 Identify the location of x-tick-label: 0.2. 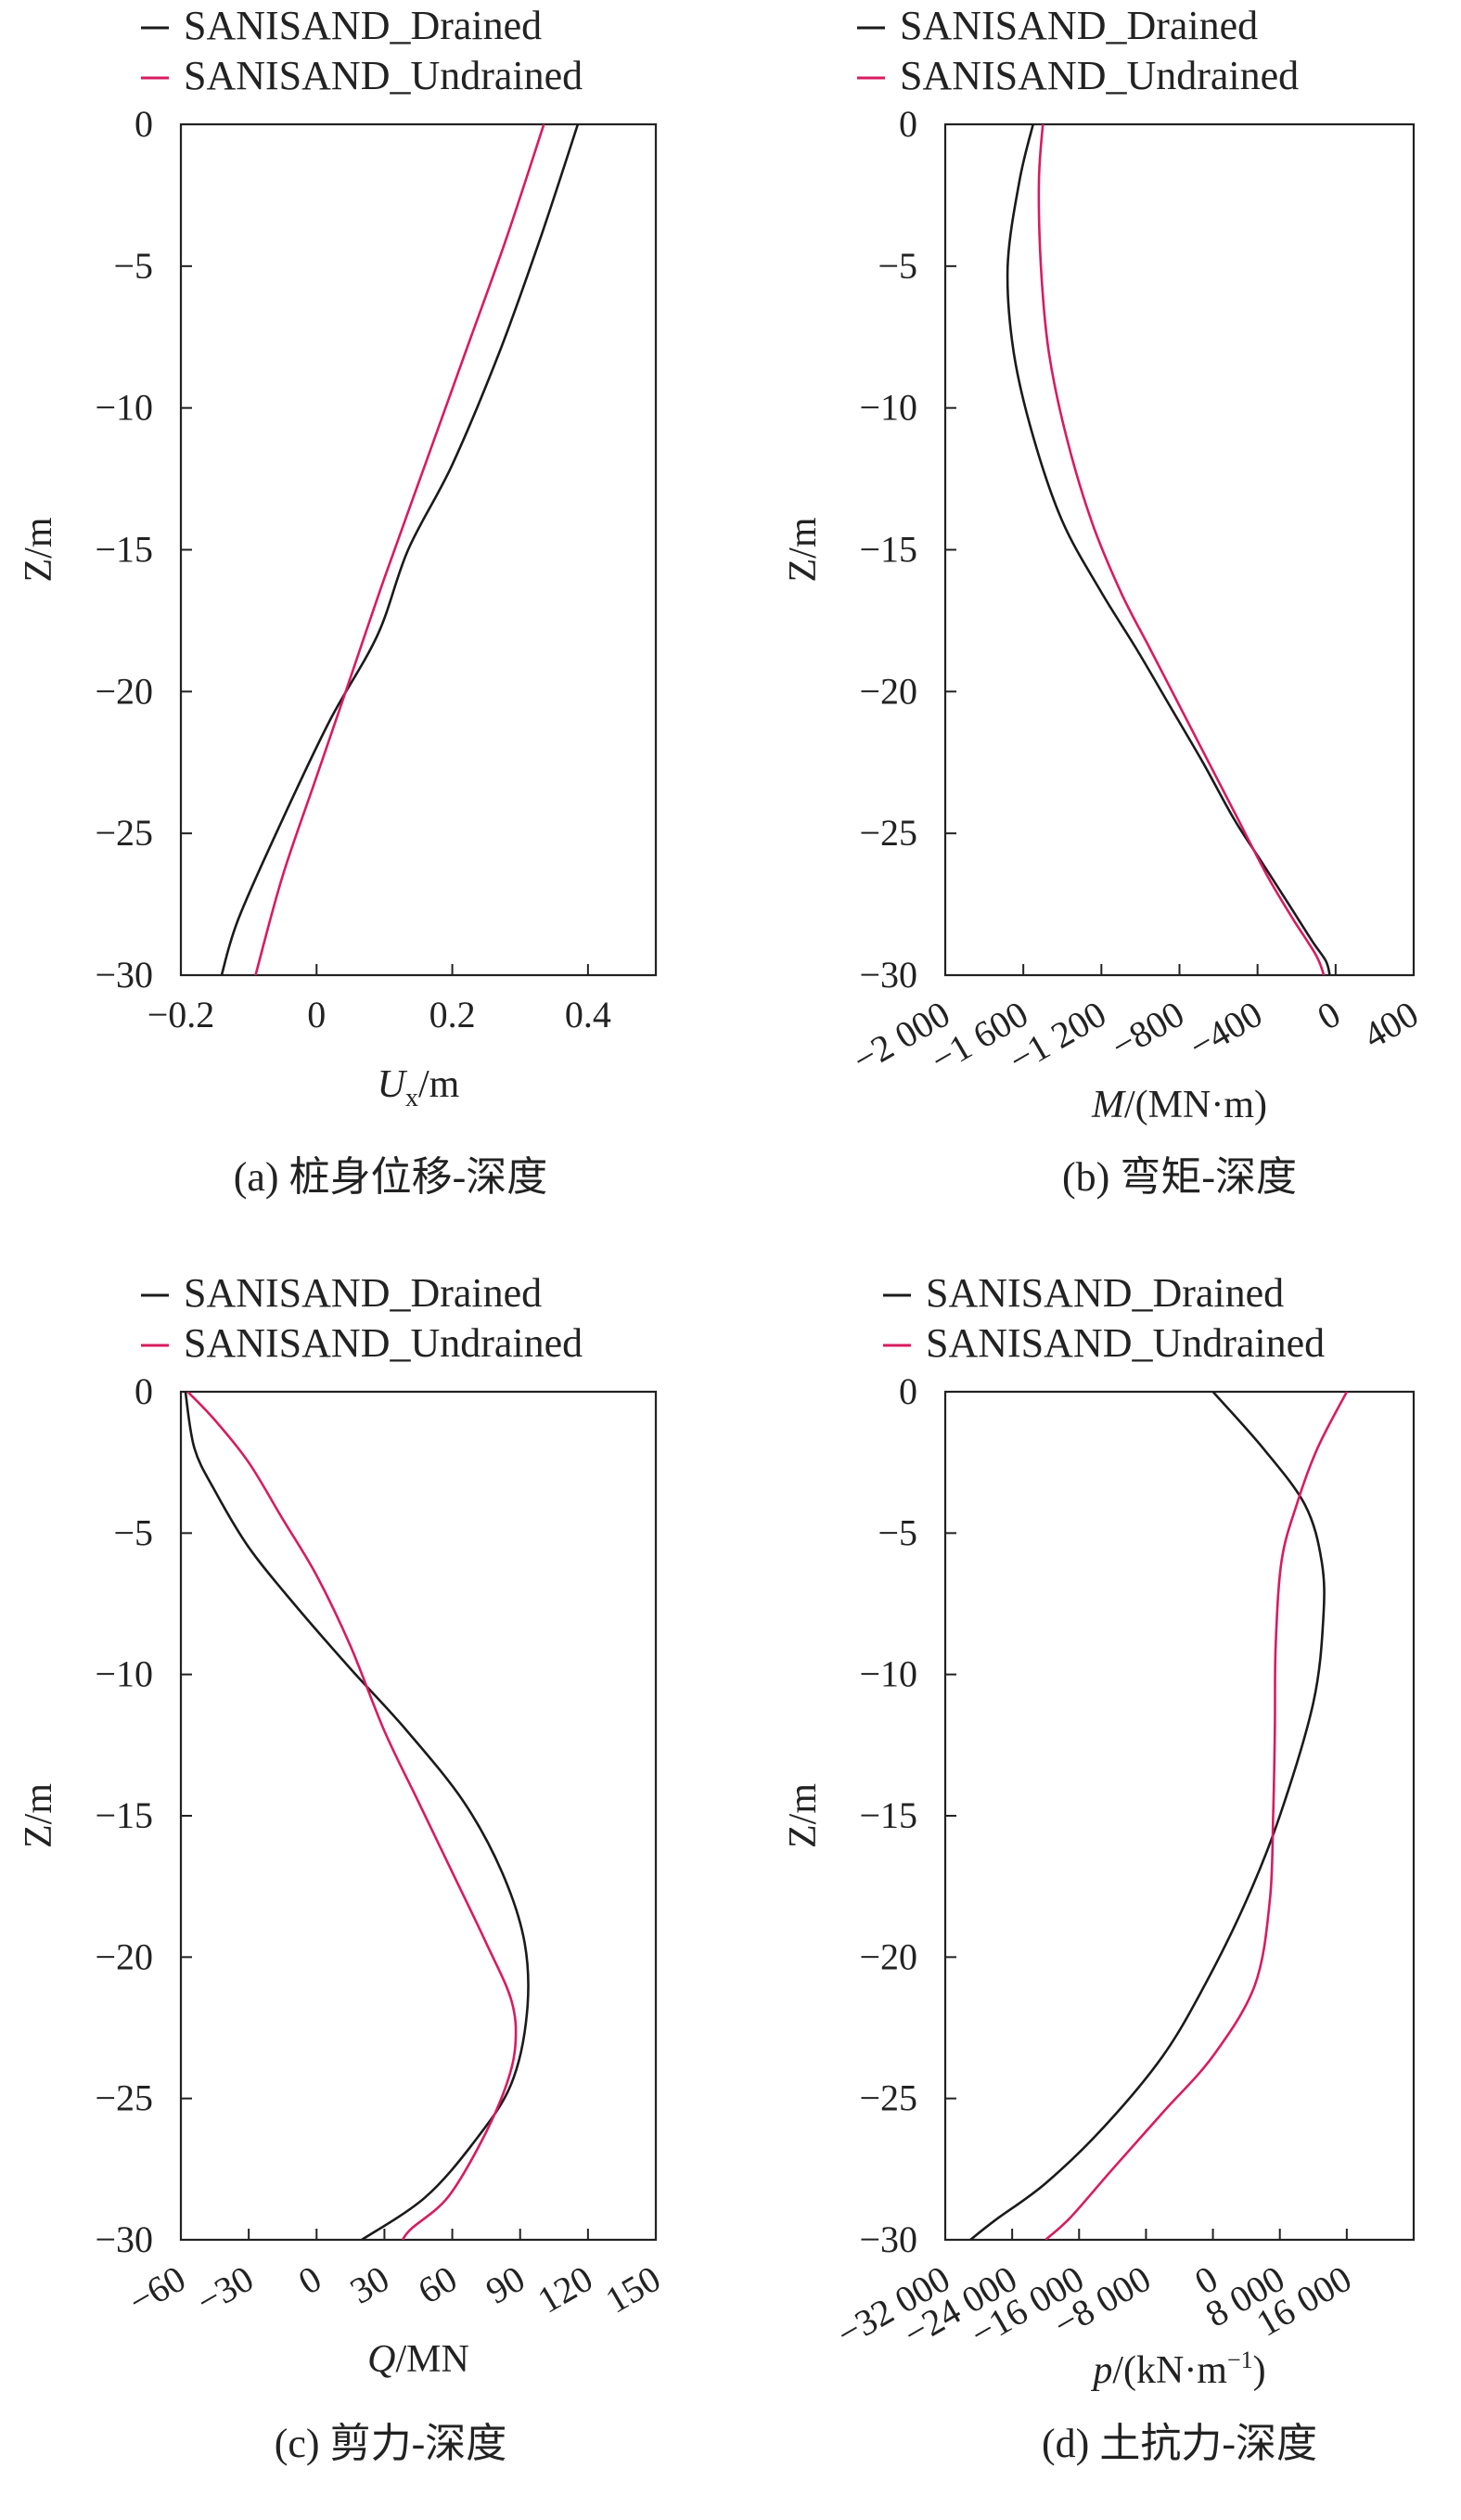
(452, 1014).